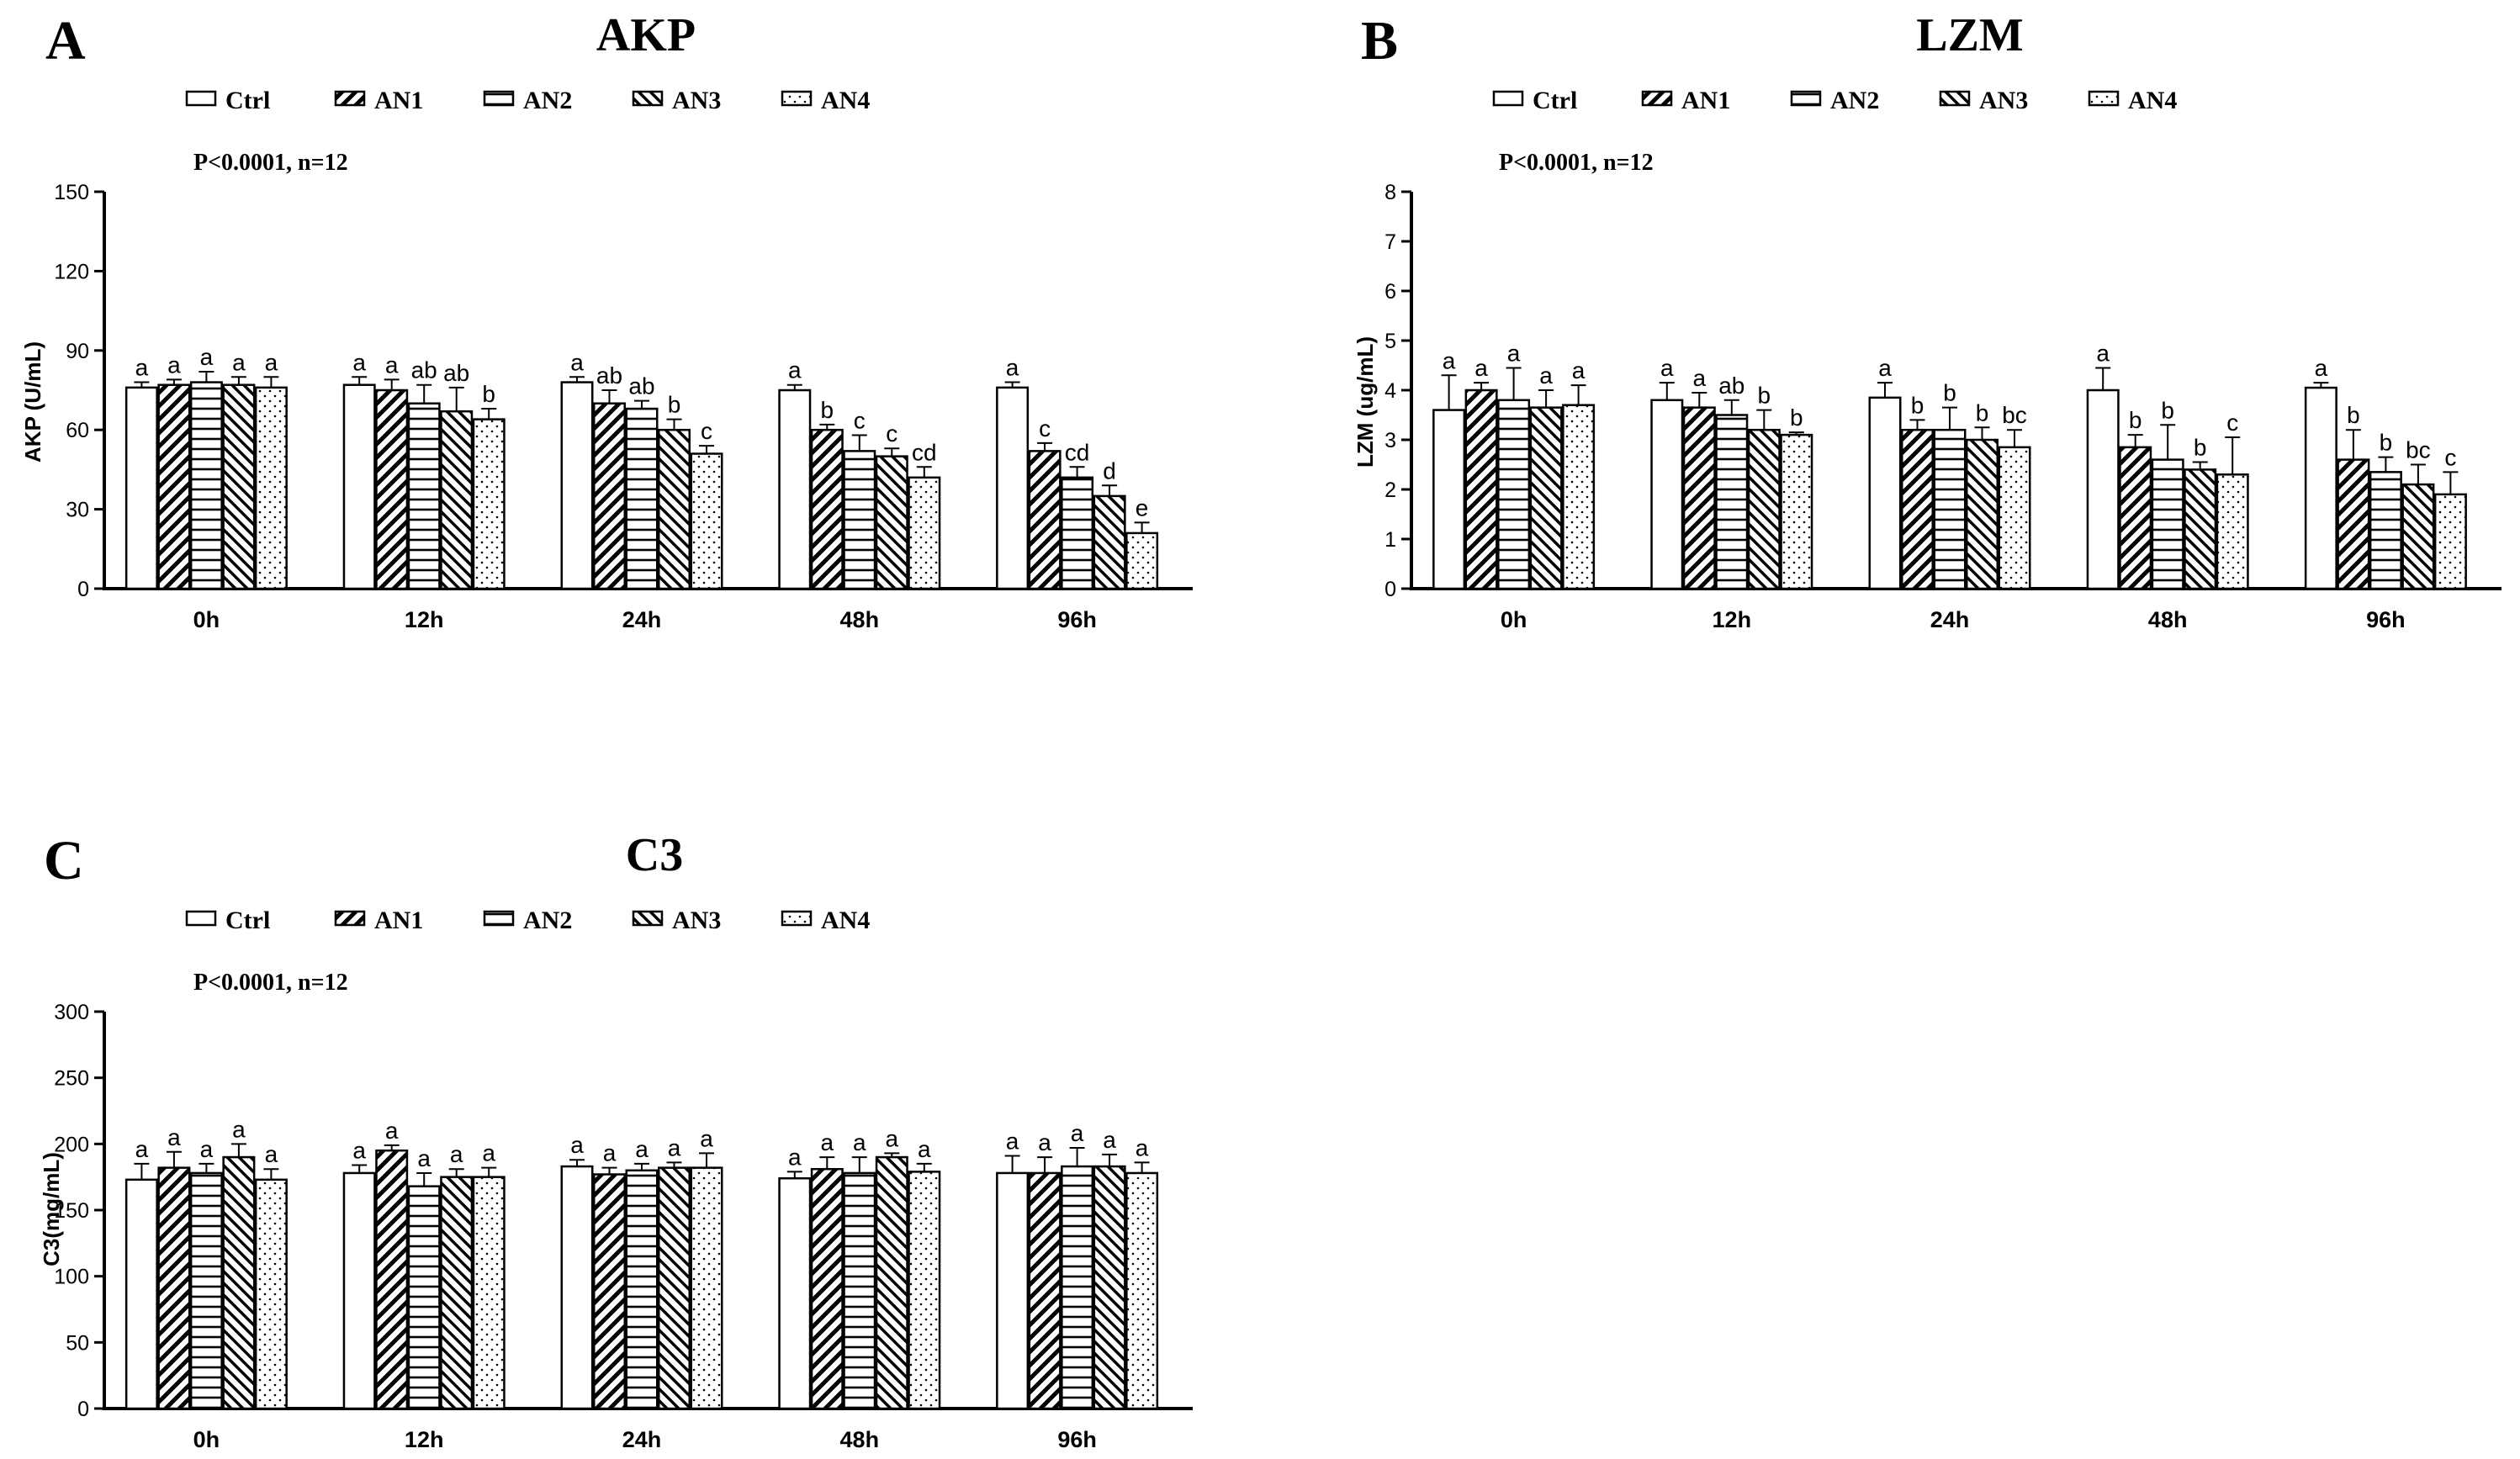 This screenshot has width=2520, height=1459. What do you see at coordinates (271, 1294) in the screenshot?
I see `bar-an4-0h` at bounding box center [271, 1294].